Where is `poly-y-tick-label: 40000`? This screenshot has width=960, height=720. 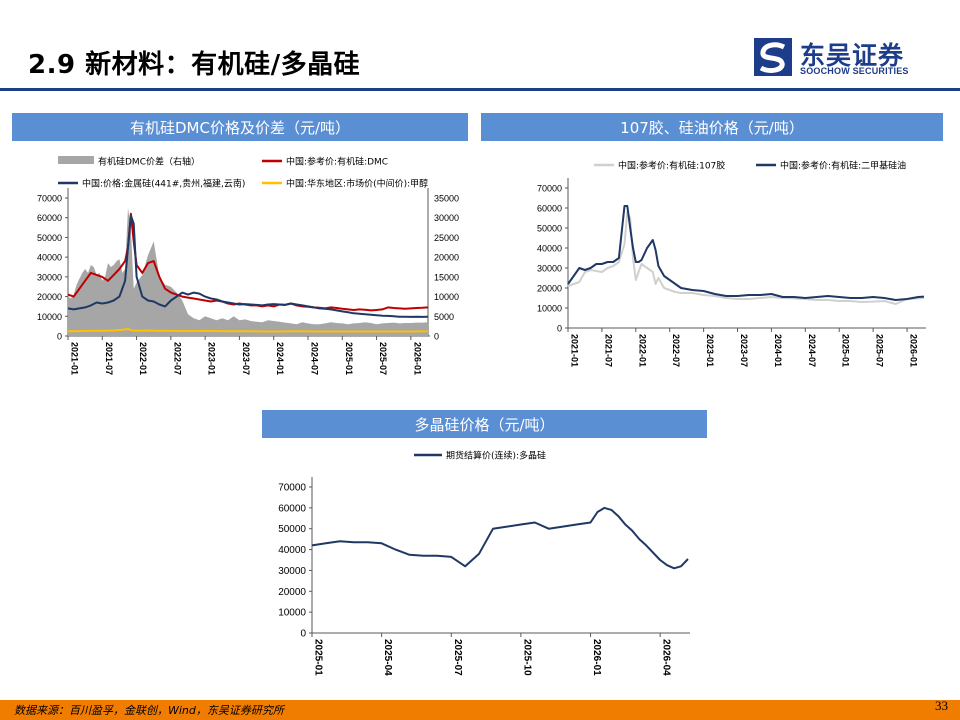
poly-y-tick-label: 40000 is located at coordinates (292, 550).